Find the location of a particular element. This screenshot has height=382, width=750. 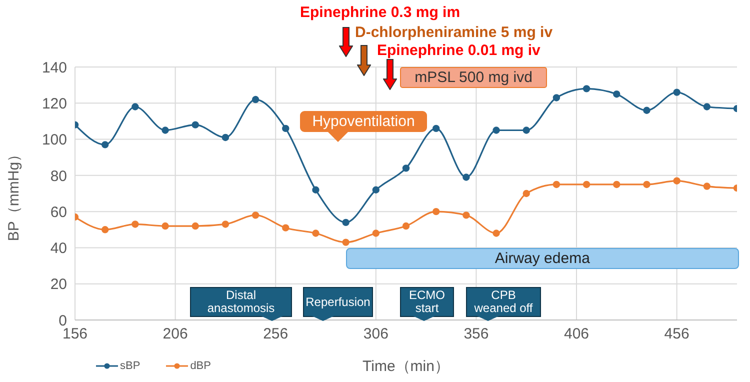

legend-label: sBP is located at coordinates (129, 366).